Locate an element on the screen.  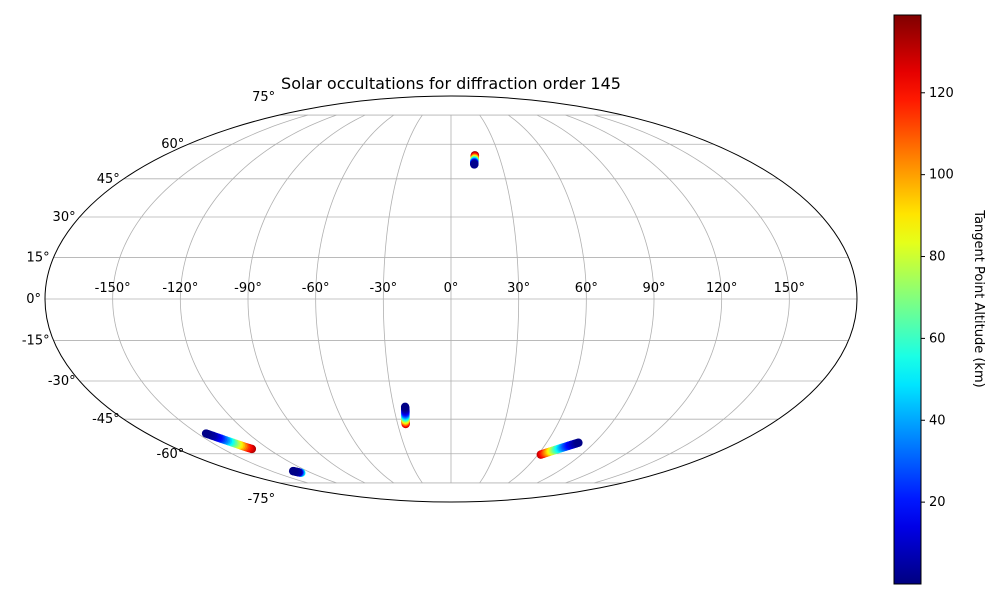
colorbar-tick-label: 120 is located at coordinates (941, 93).